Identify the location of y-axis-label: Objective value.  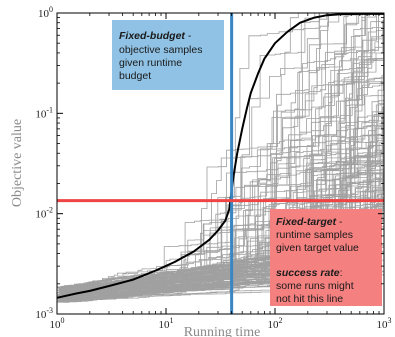
(17, 163).